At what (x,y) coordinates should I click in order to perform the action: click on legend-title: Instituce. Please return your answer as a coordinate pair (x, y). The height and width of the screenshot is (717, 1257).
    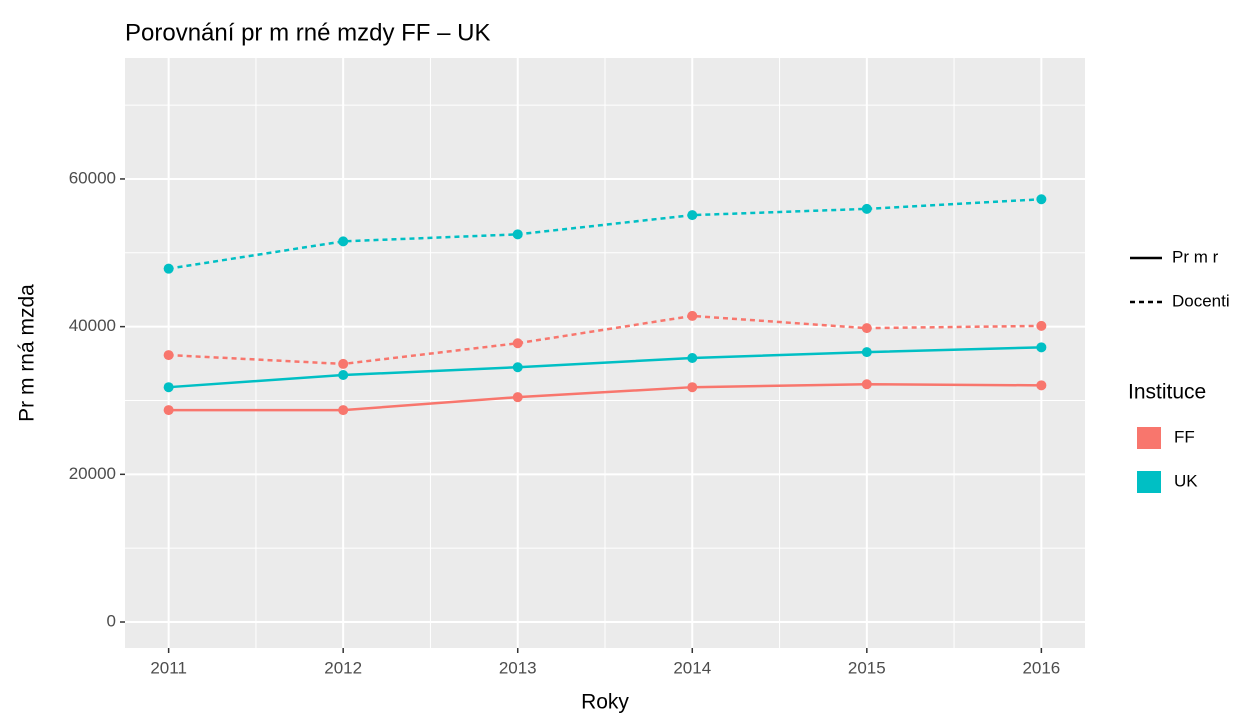
    Looking at the image, I should click on (1167, 392).